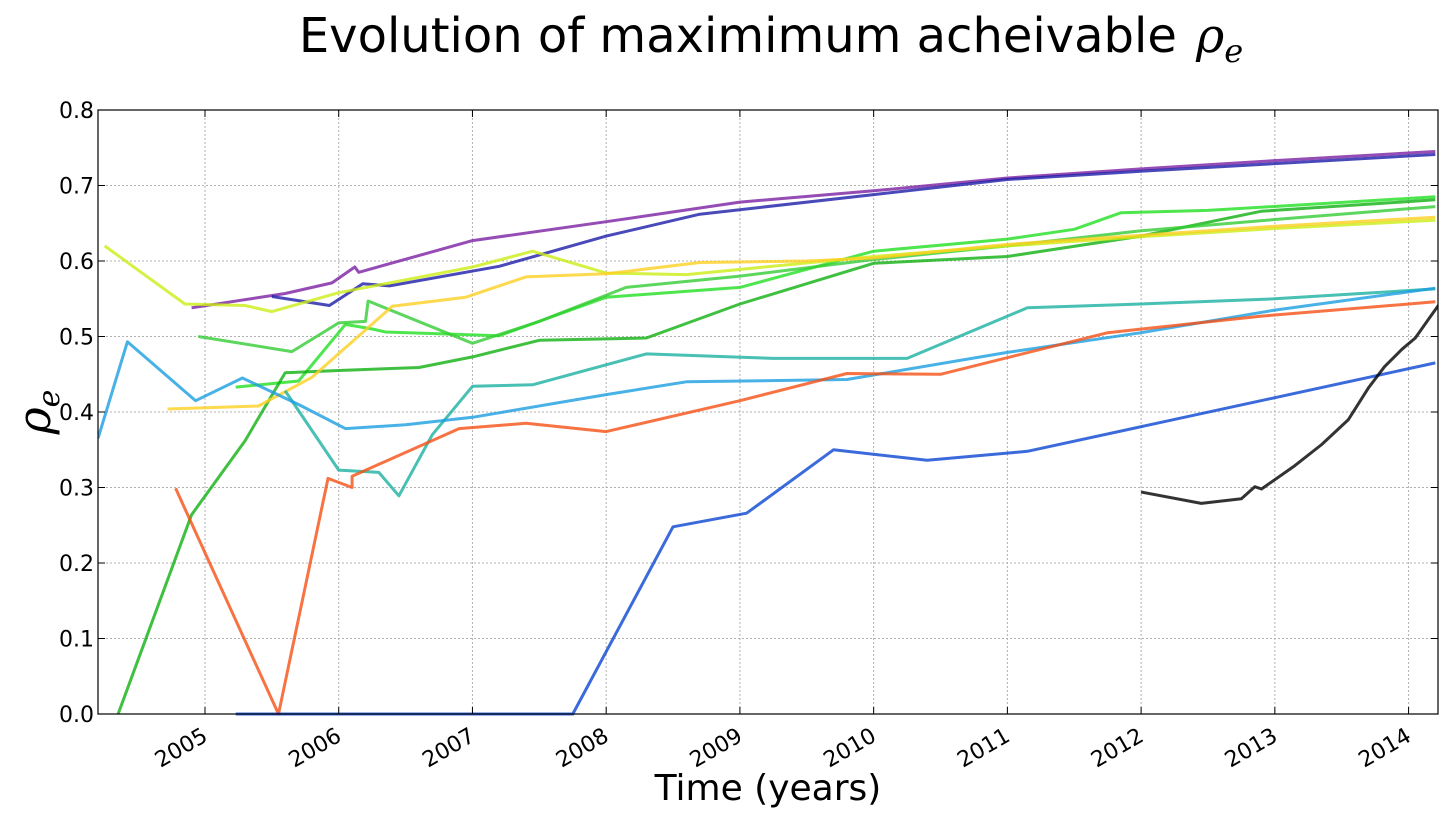 Image resolution: width=1444 pixels, height=814 pixels. What do you see at coordinates (76, 413) in the screenshot?
I see `y-tick-label: 0.4` at bounding box center [76, 413].